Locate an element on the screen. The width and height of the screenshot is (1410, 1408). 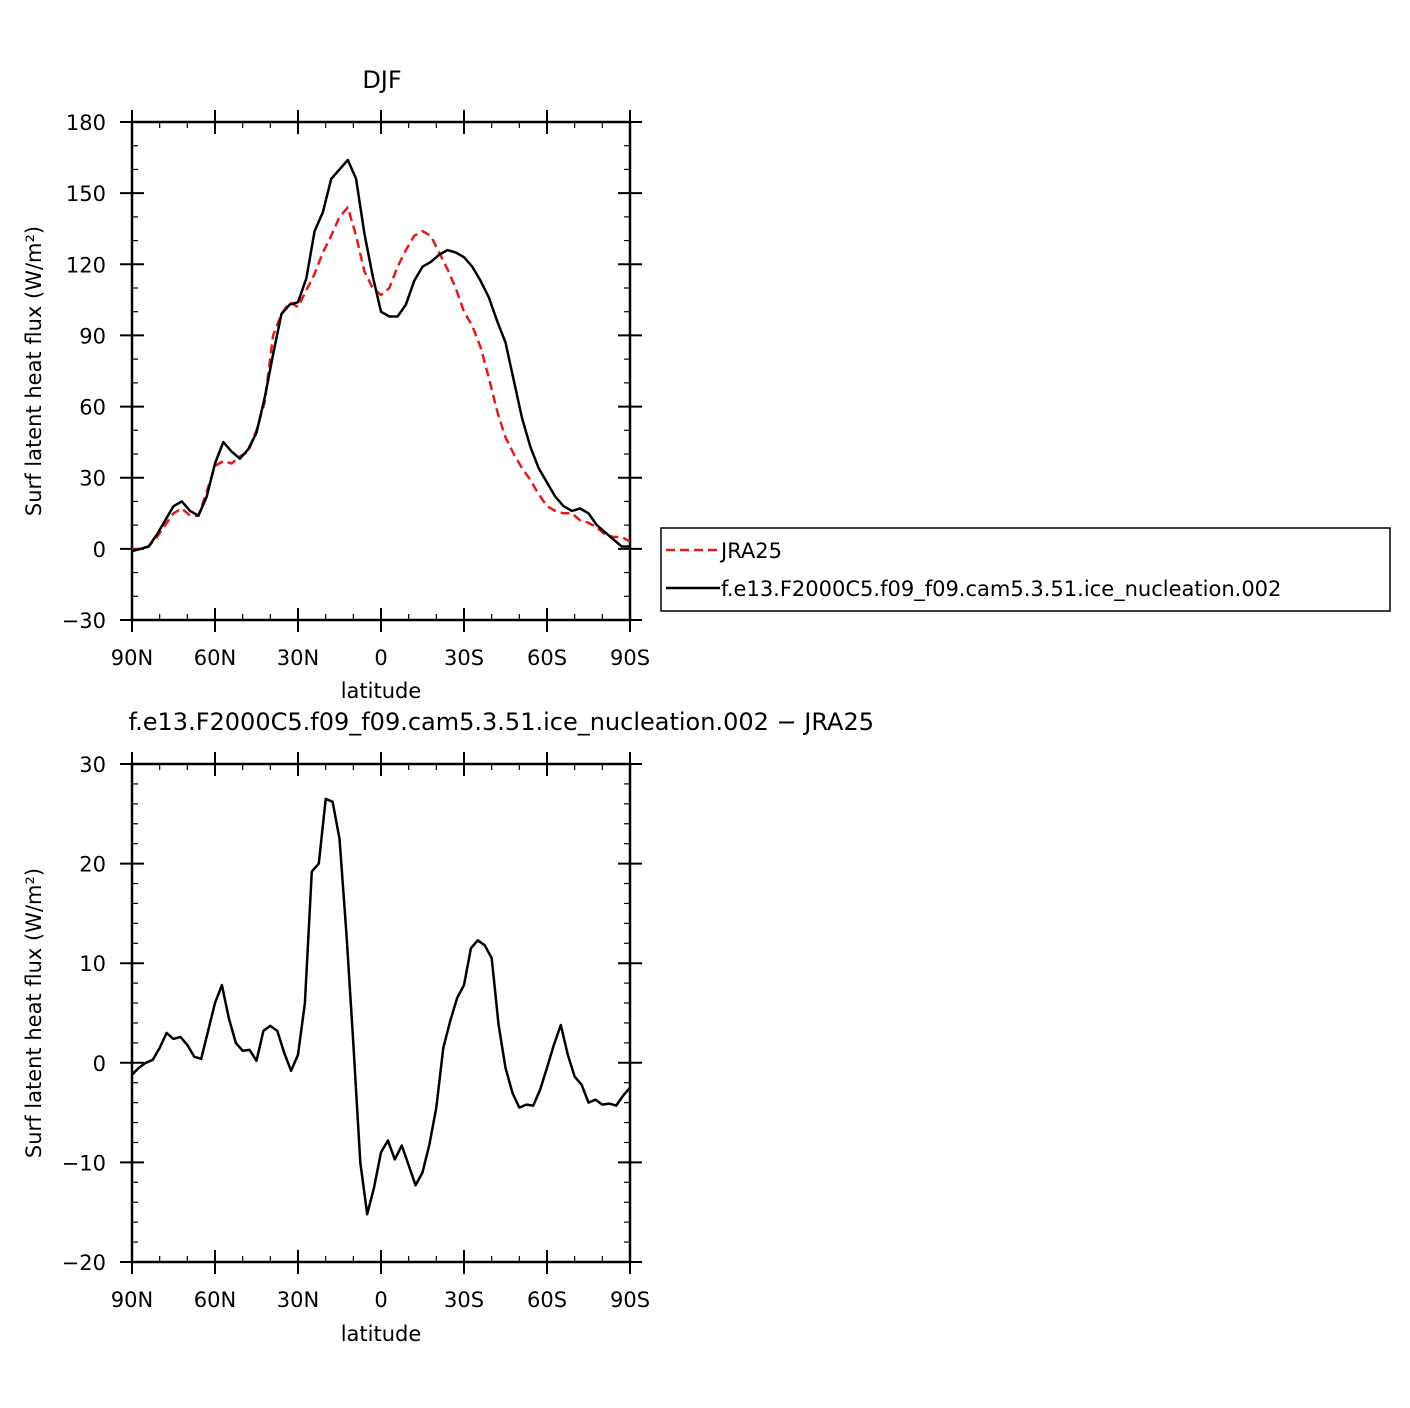
panel-top-xlabel: latitude is located at coordinates (381, 691).